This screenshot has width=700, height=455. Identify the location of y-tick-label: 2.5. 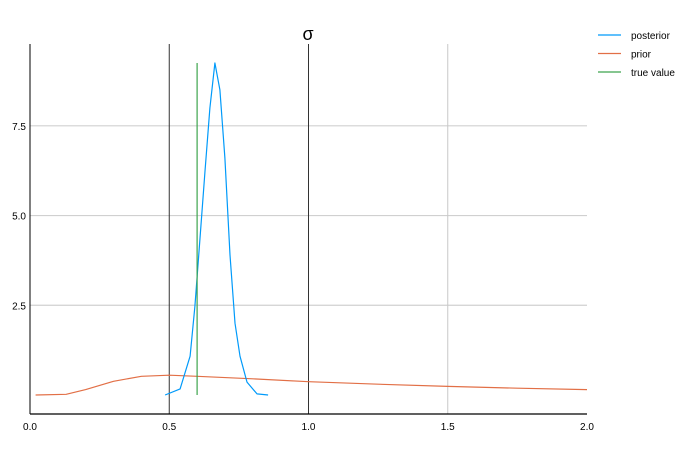
(19, 306).